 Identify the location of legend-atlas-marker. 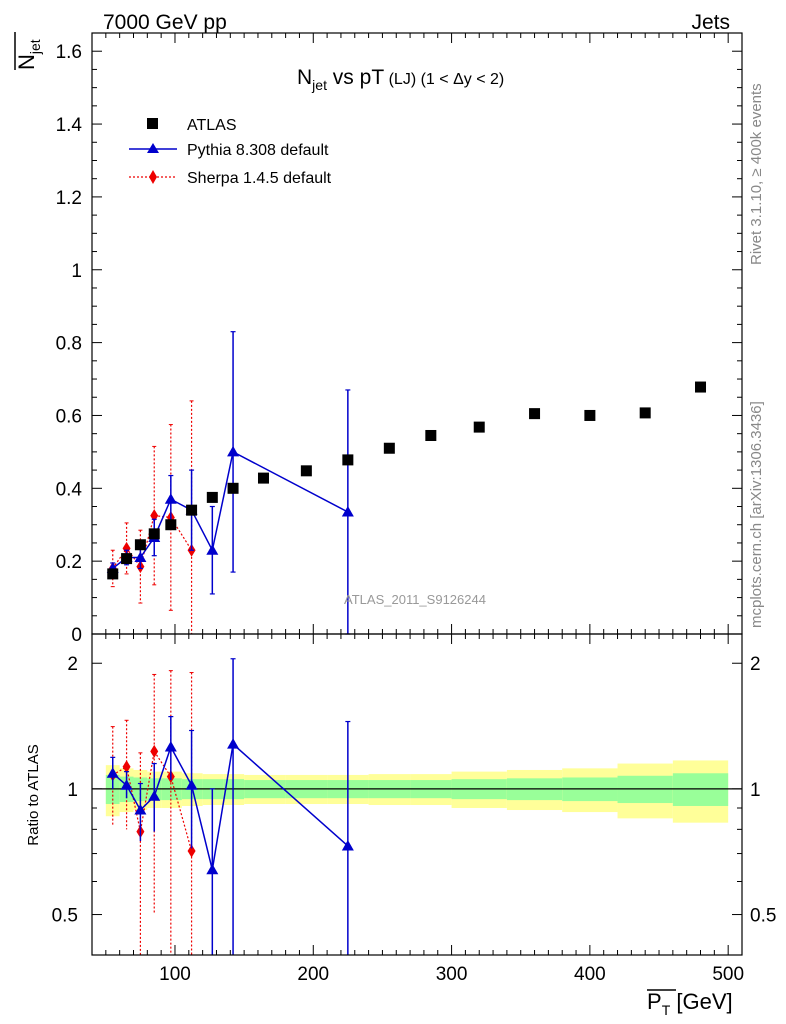
(152, 123).